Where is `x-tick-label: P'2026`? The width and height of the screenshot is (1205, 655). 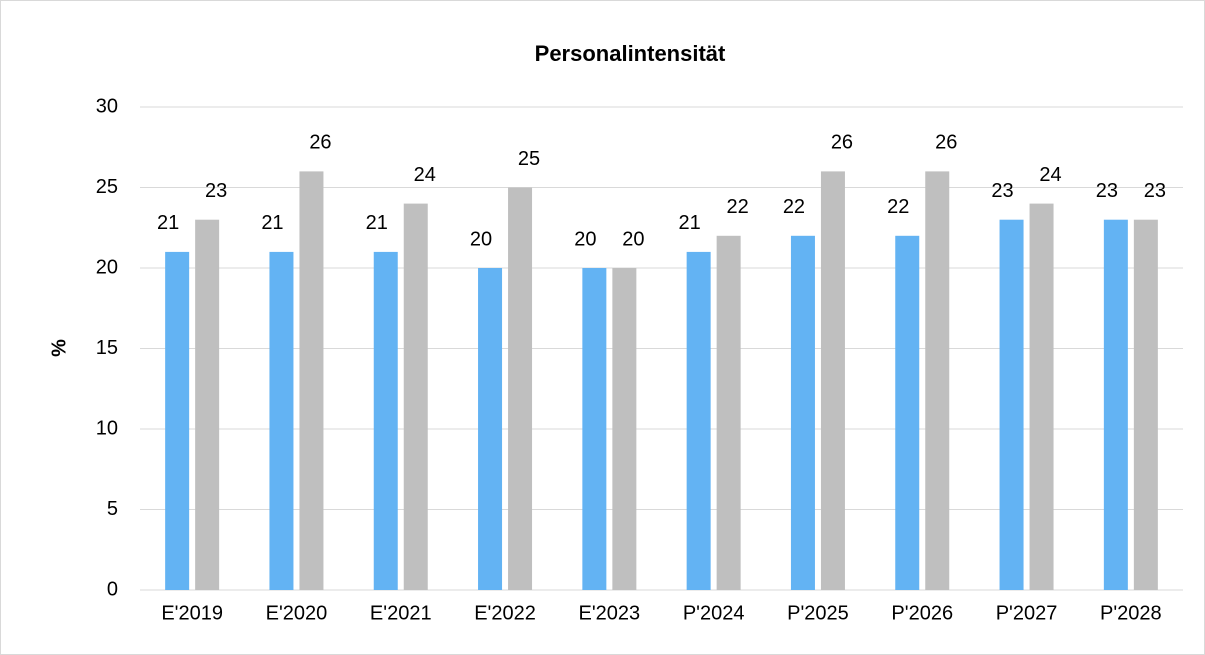
x-tick-label: P'2026 is located at coordinates (922, 613).